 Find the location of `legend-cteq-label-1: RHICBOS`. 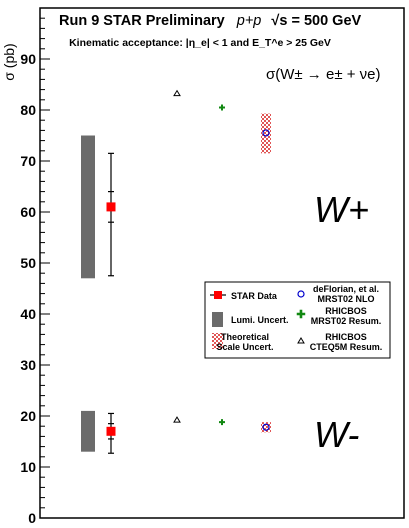

legend-cteq-label-1: RHICBOS is located at coordinates (346, 337).